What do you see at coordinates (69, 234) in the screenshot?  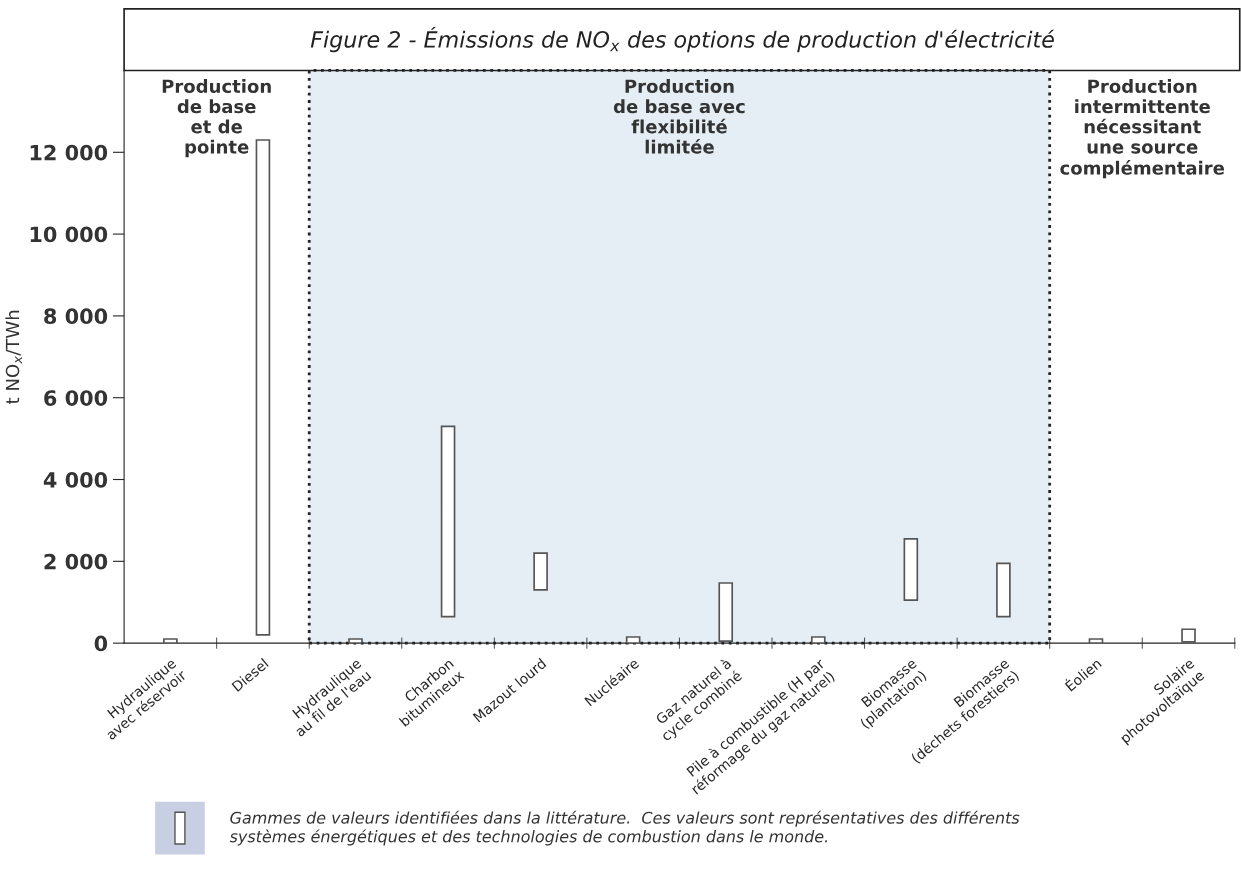 I see `y-tick-label: 10 000` at bounding box center [69, 234].